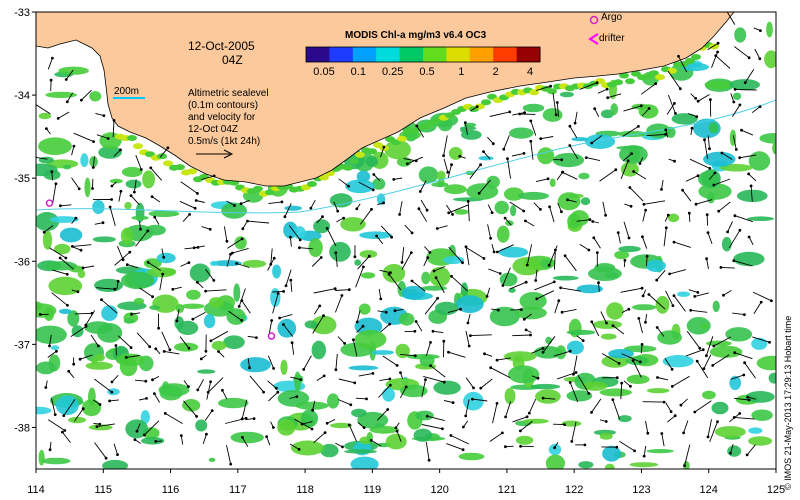  What do you see at coordinates (594, 20) in the screenshot?
I see `argo-legend-marker` at bounding box center [594, 20].